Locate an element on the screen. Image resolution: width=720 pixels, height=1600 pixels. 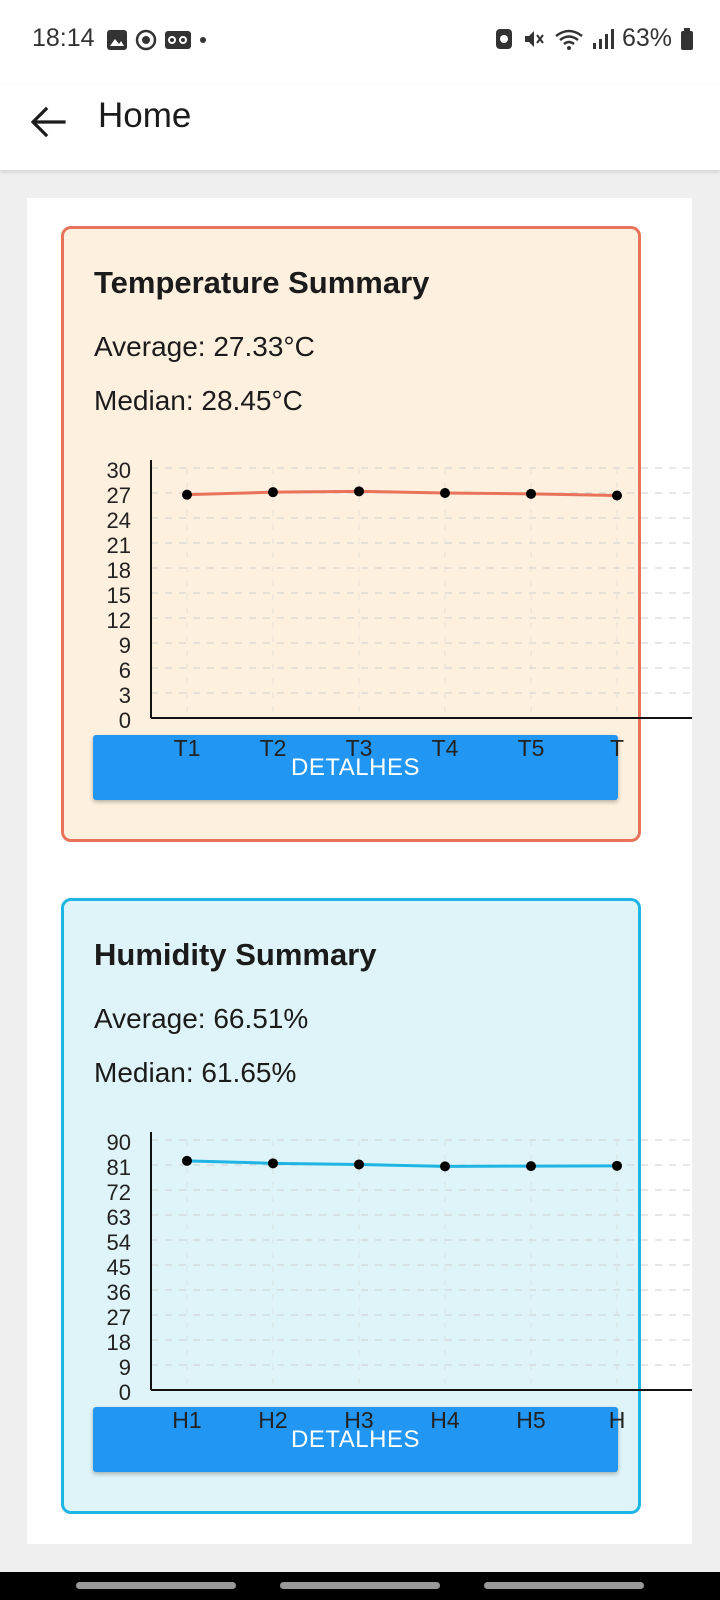
page-title: Home is located at coordinates (145, 115).